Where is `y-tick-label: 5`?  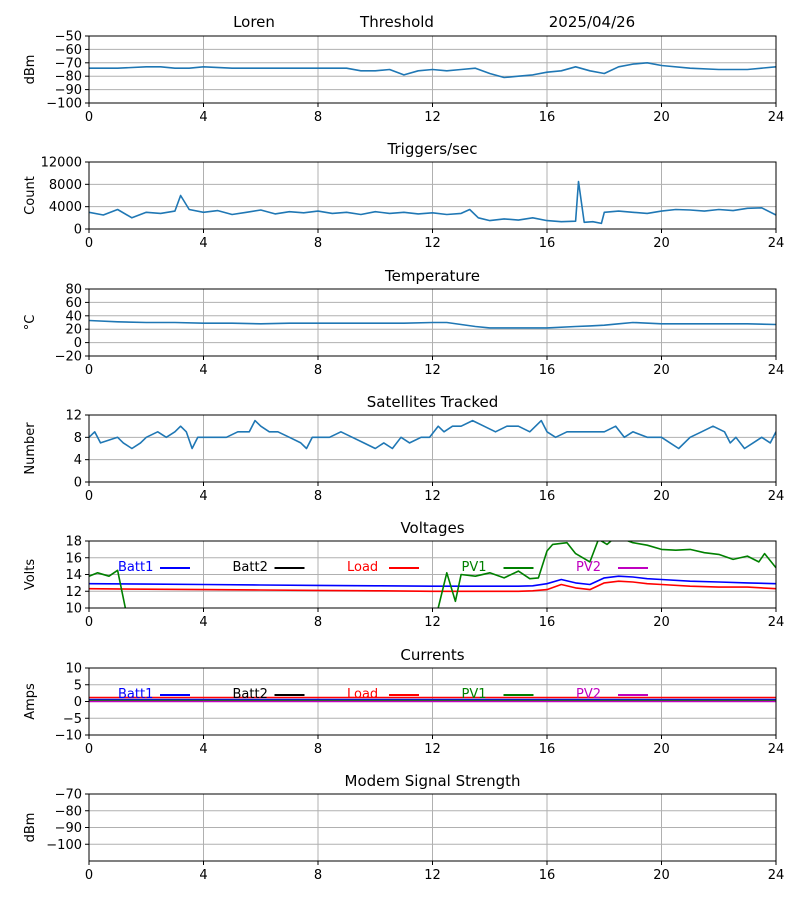 y-tick-label: 5 is located at coordinates (78, 685).